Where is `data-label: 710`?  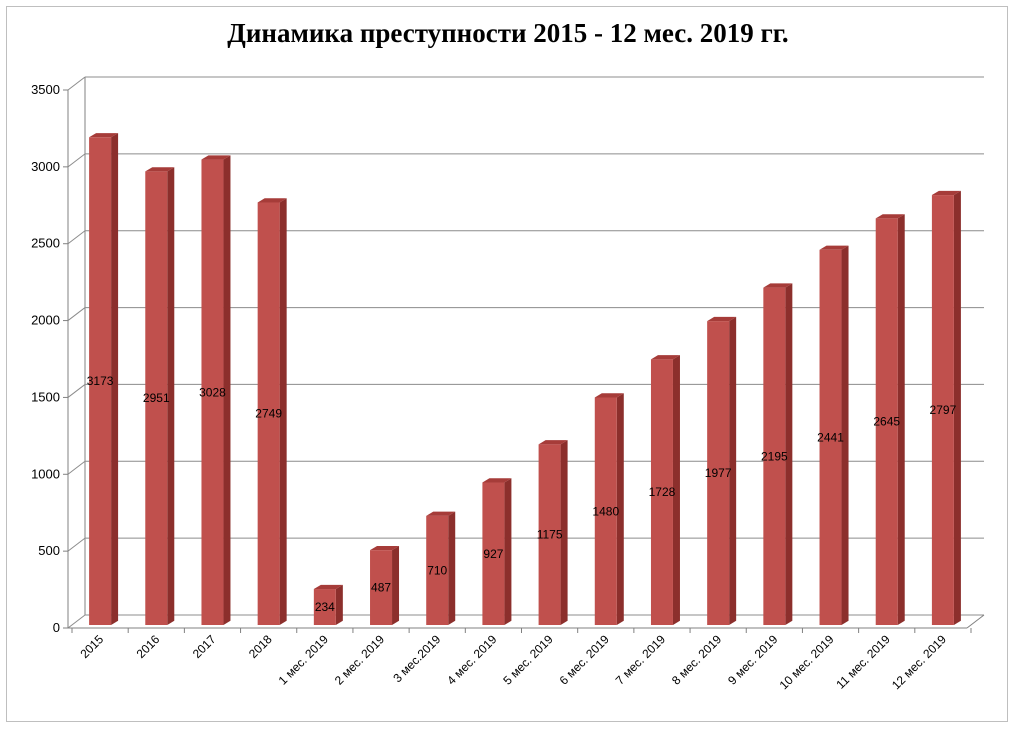
data-label: 710 is located at coordinates (437, 570).